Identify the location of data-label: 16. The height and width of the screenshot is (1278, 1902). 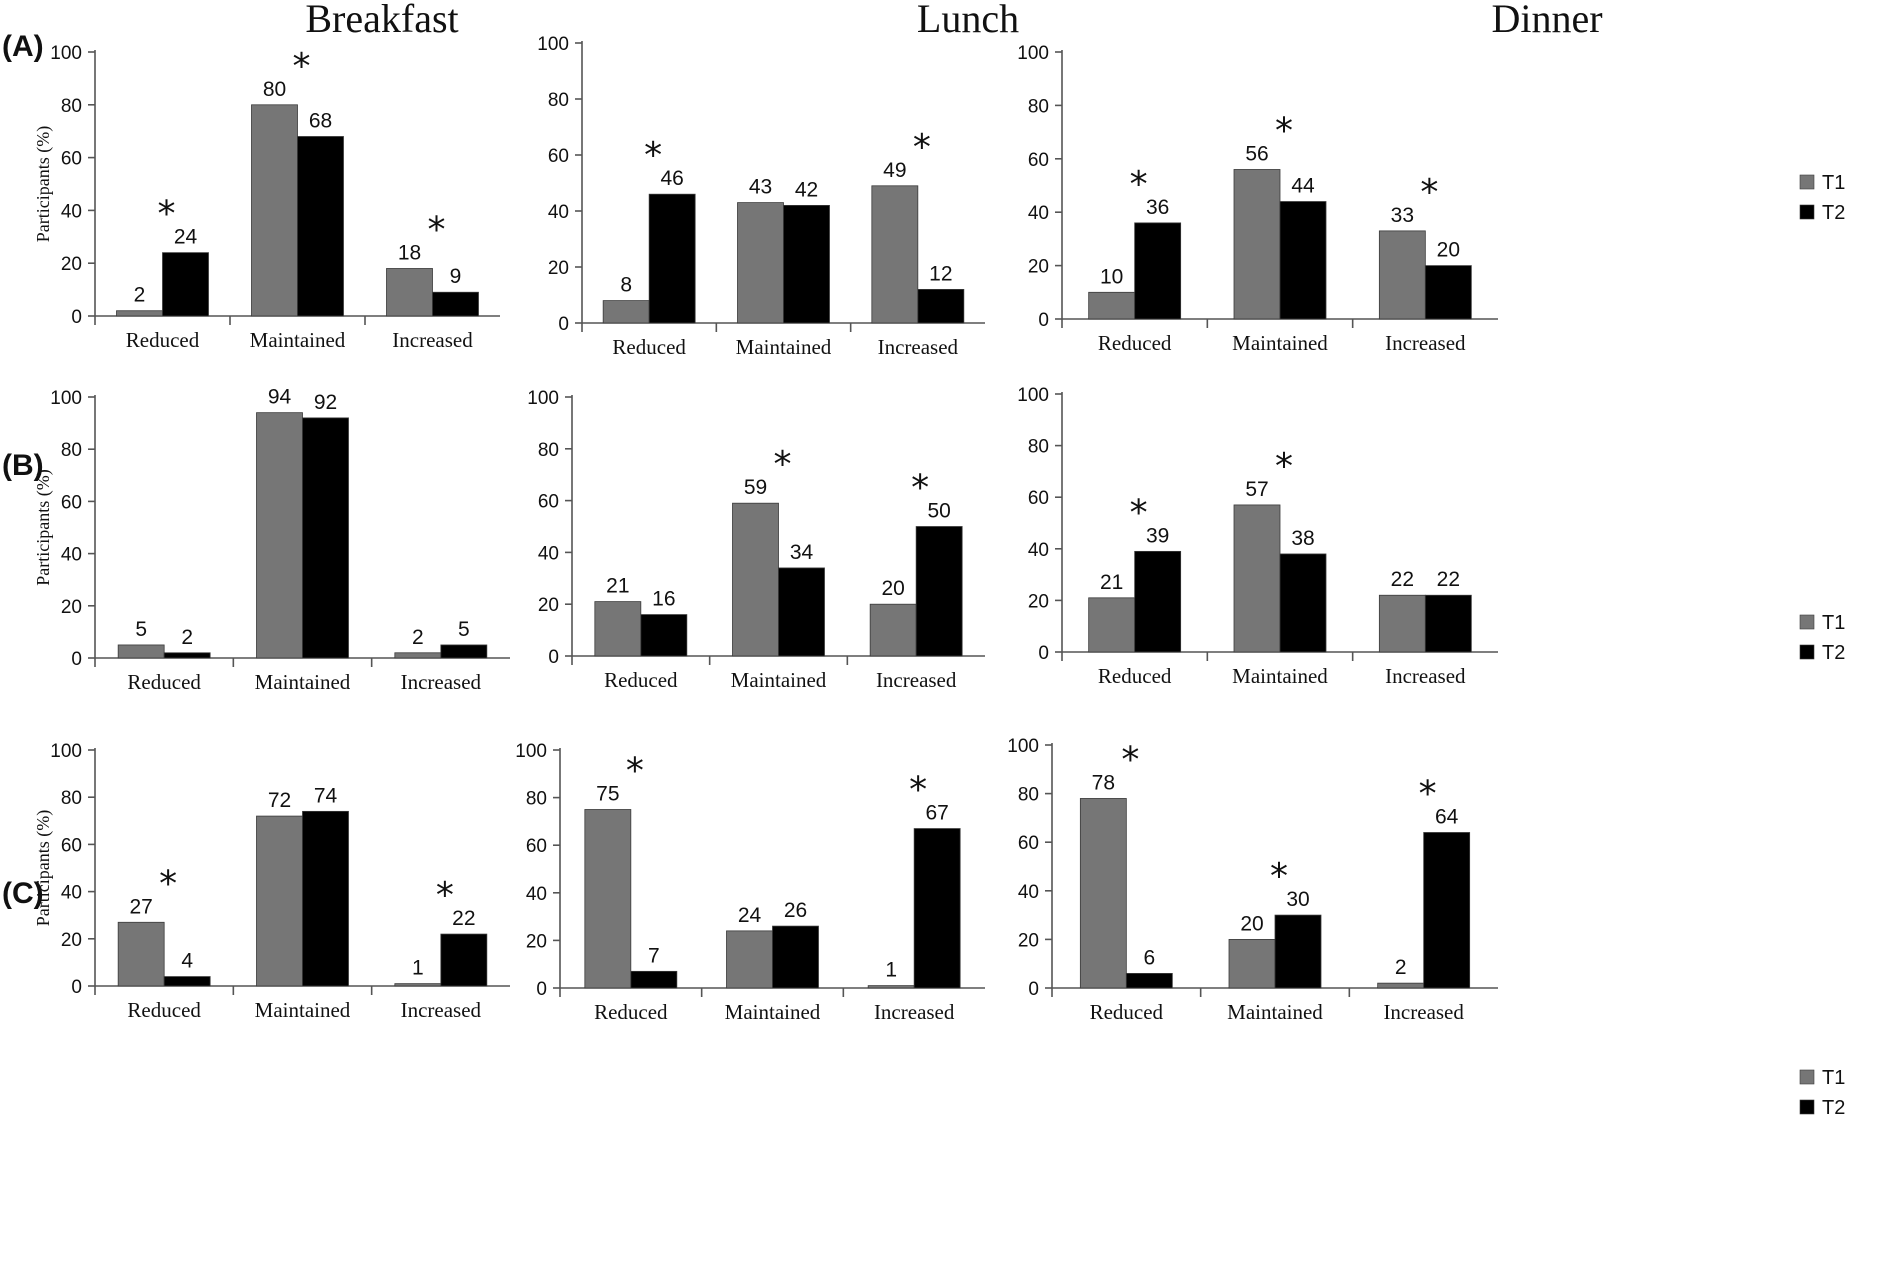
(663, 599).